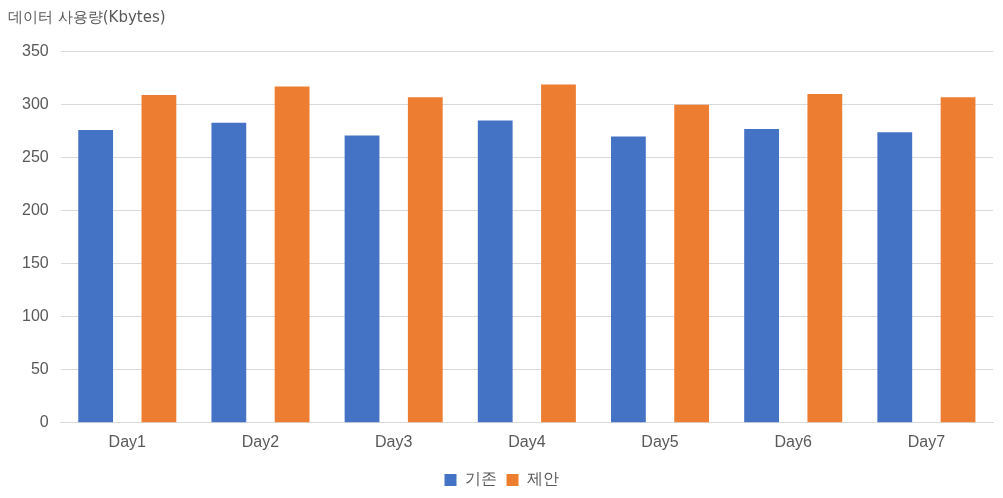  I want to click on y-tick-label: 200, so click(35, 210).